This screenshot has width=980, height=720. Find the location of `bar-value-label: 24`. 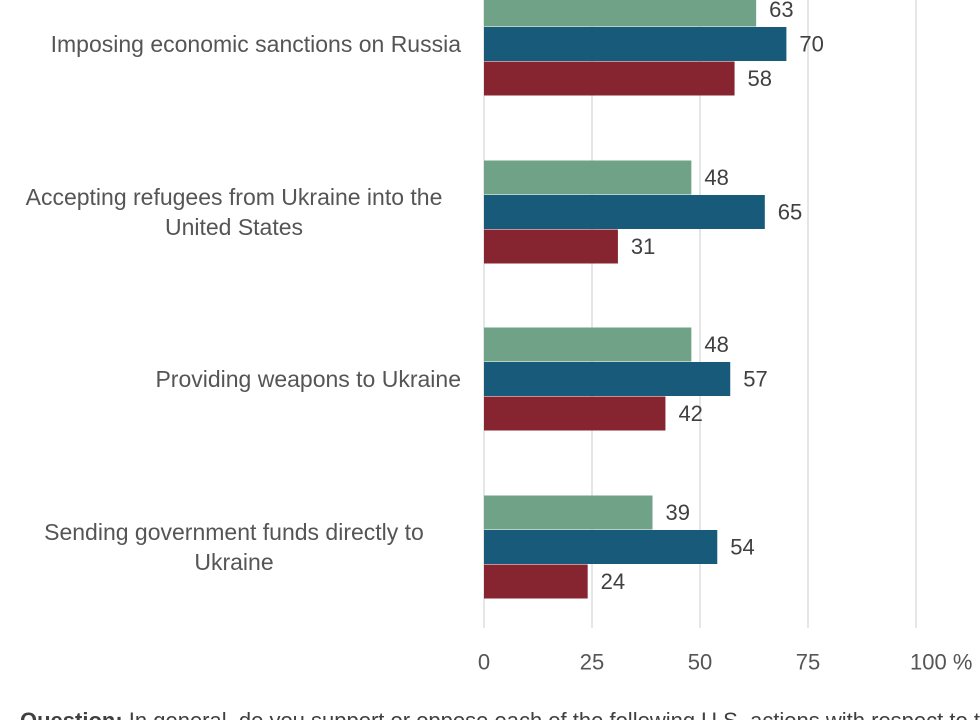

bar-value-label: 24 is located at coordinates (613, 581).